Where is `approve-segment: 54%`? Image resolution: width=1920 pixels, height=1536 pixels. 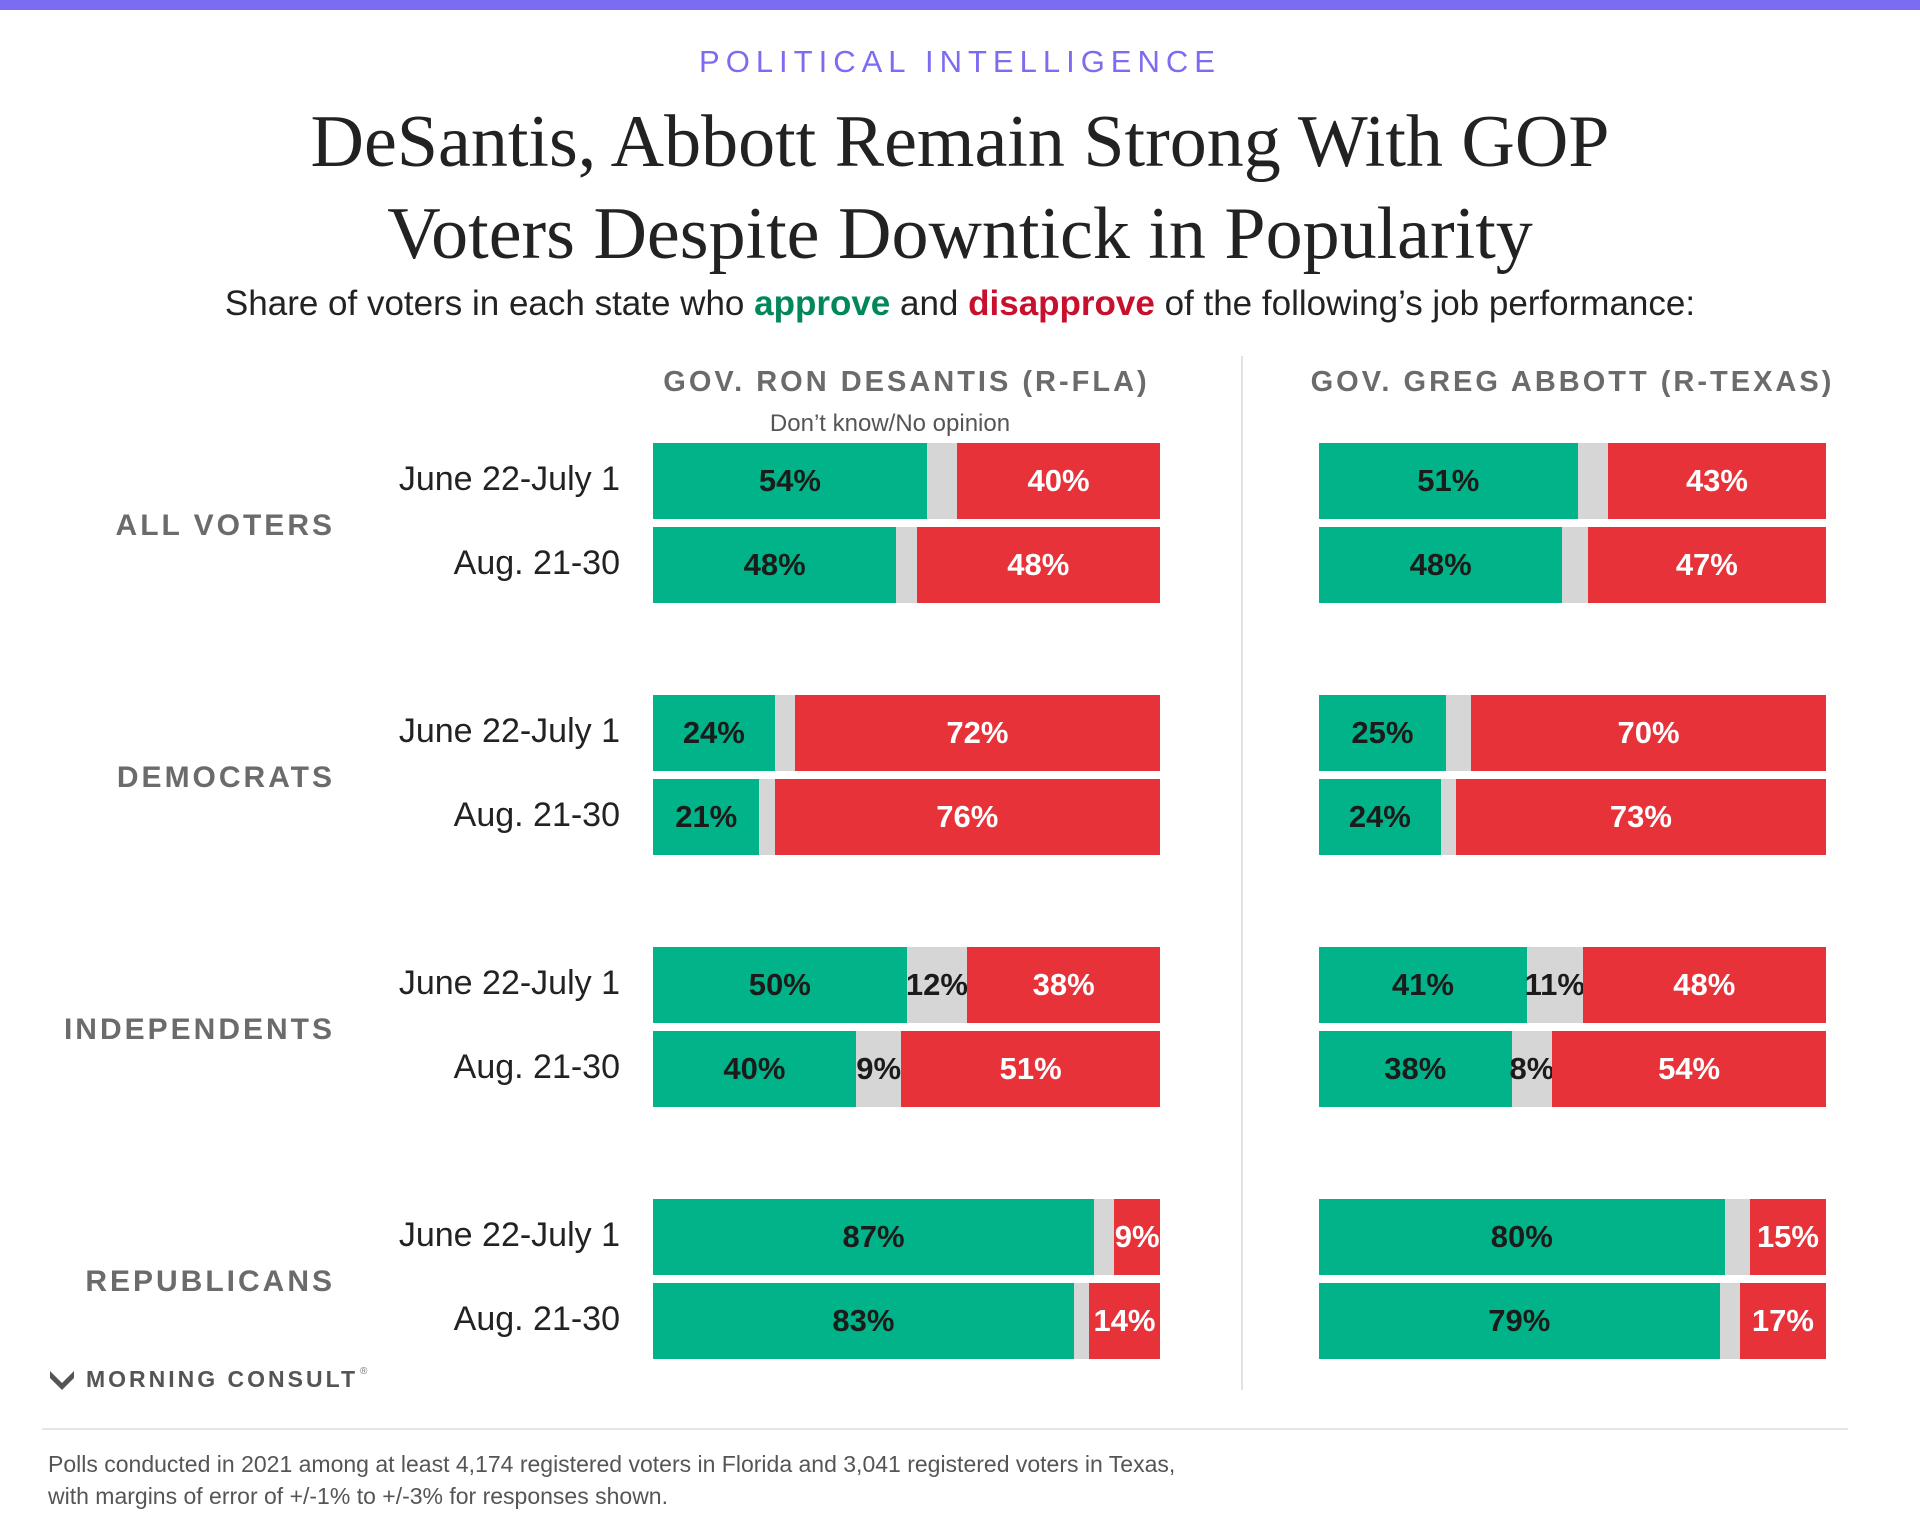 approve-segment: 54% is located at coordinates (790, 481).